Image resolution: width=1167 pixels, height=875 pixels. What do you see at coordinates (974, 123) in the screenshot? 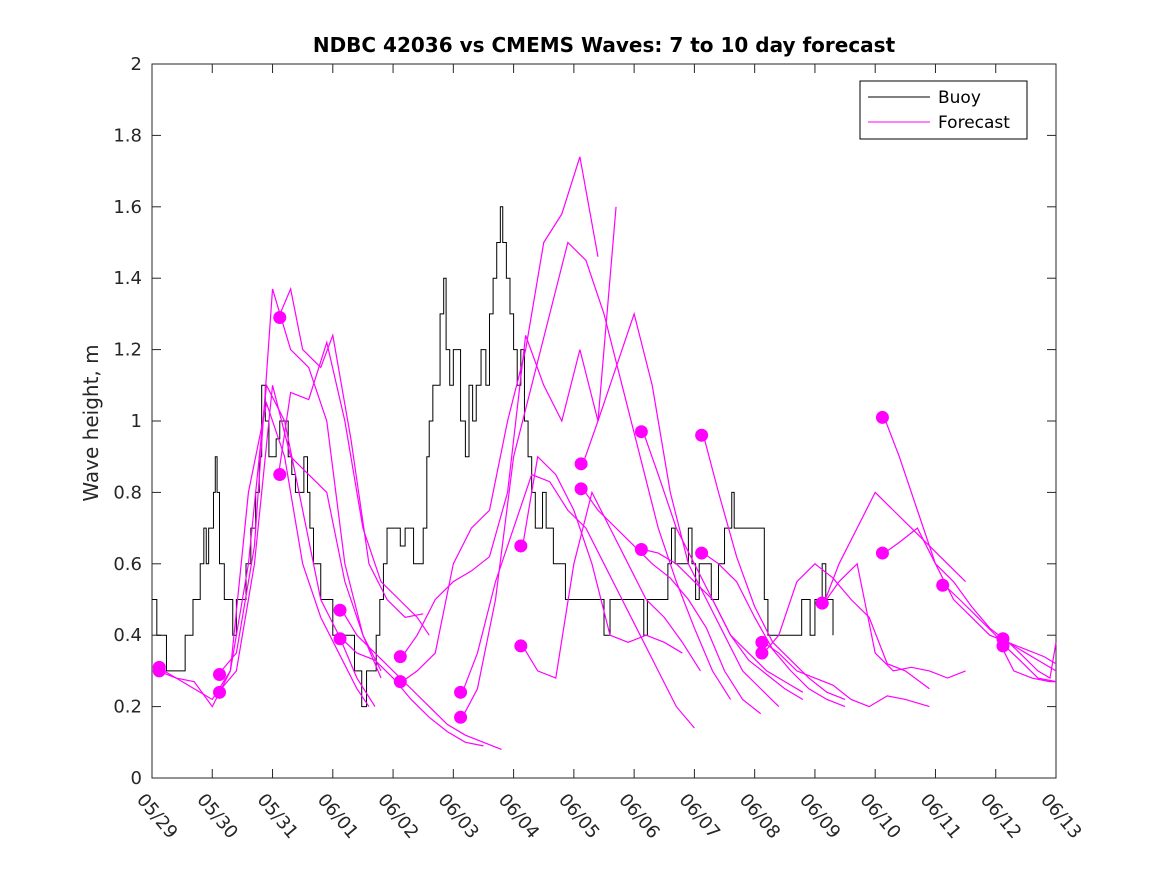
I see `legend-forecast-label: Forecast` at bounding box center [974, 123].